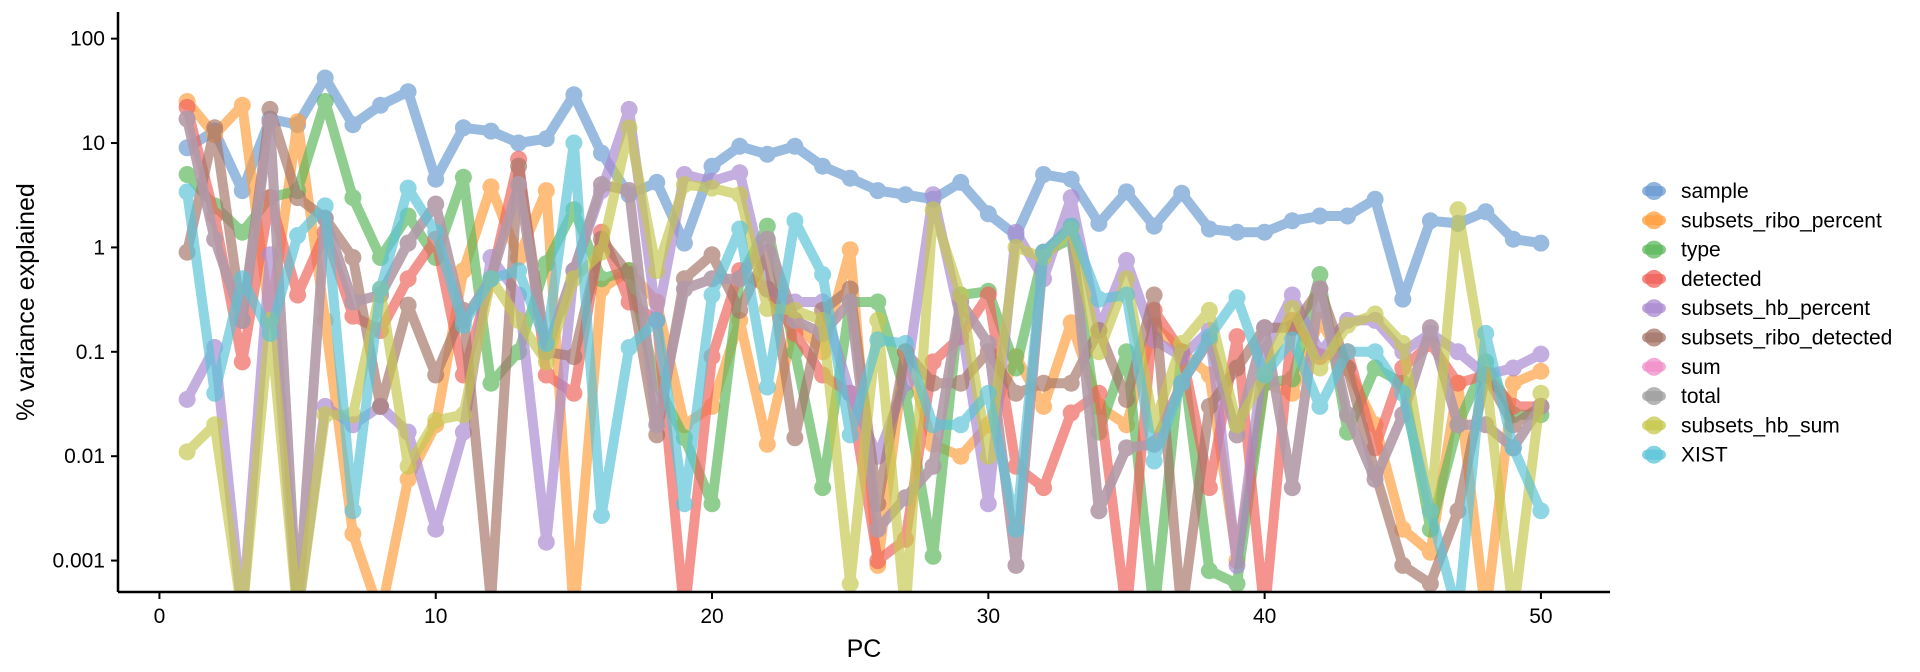  I want to click on legend-item-type: type, so click(1681, 250).